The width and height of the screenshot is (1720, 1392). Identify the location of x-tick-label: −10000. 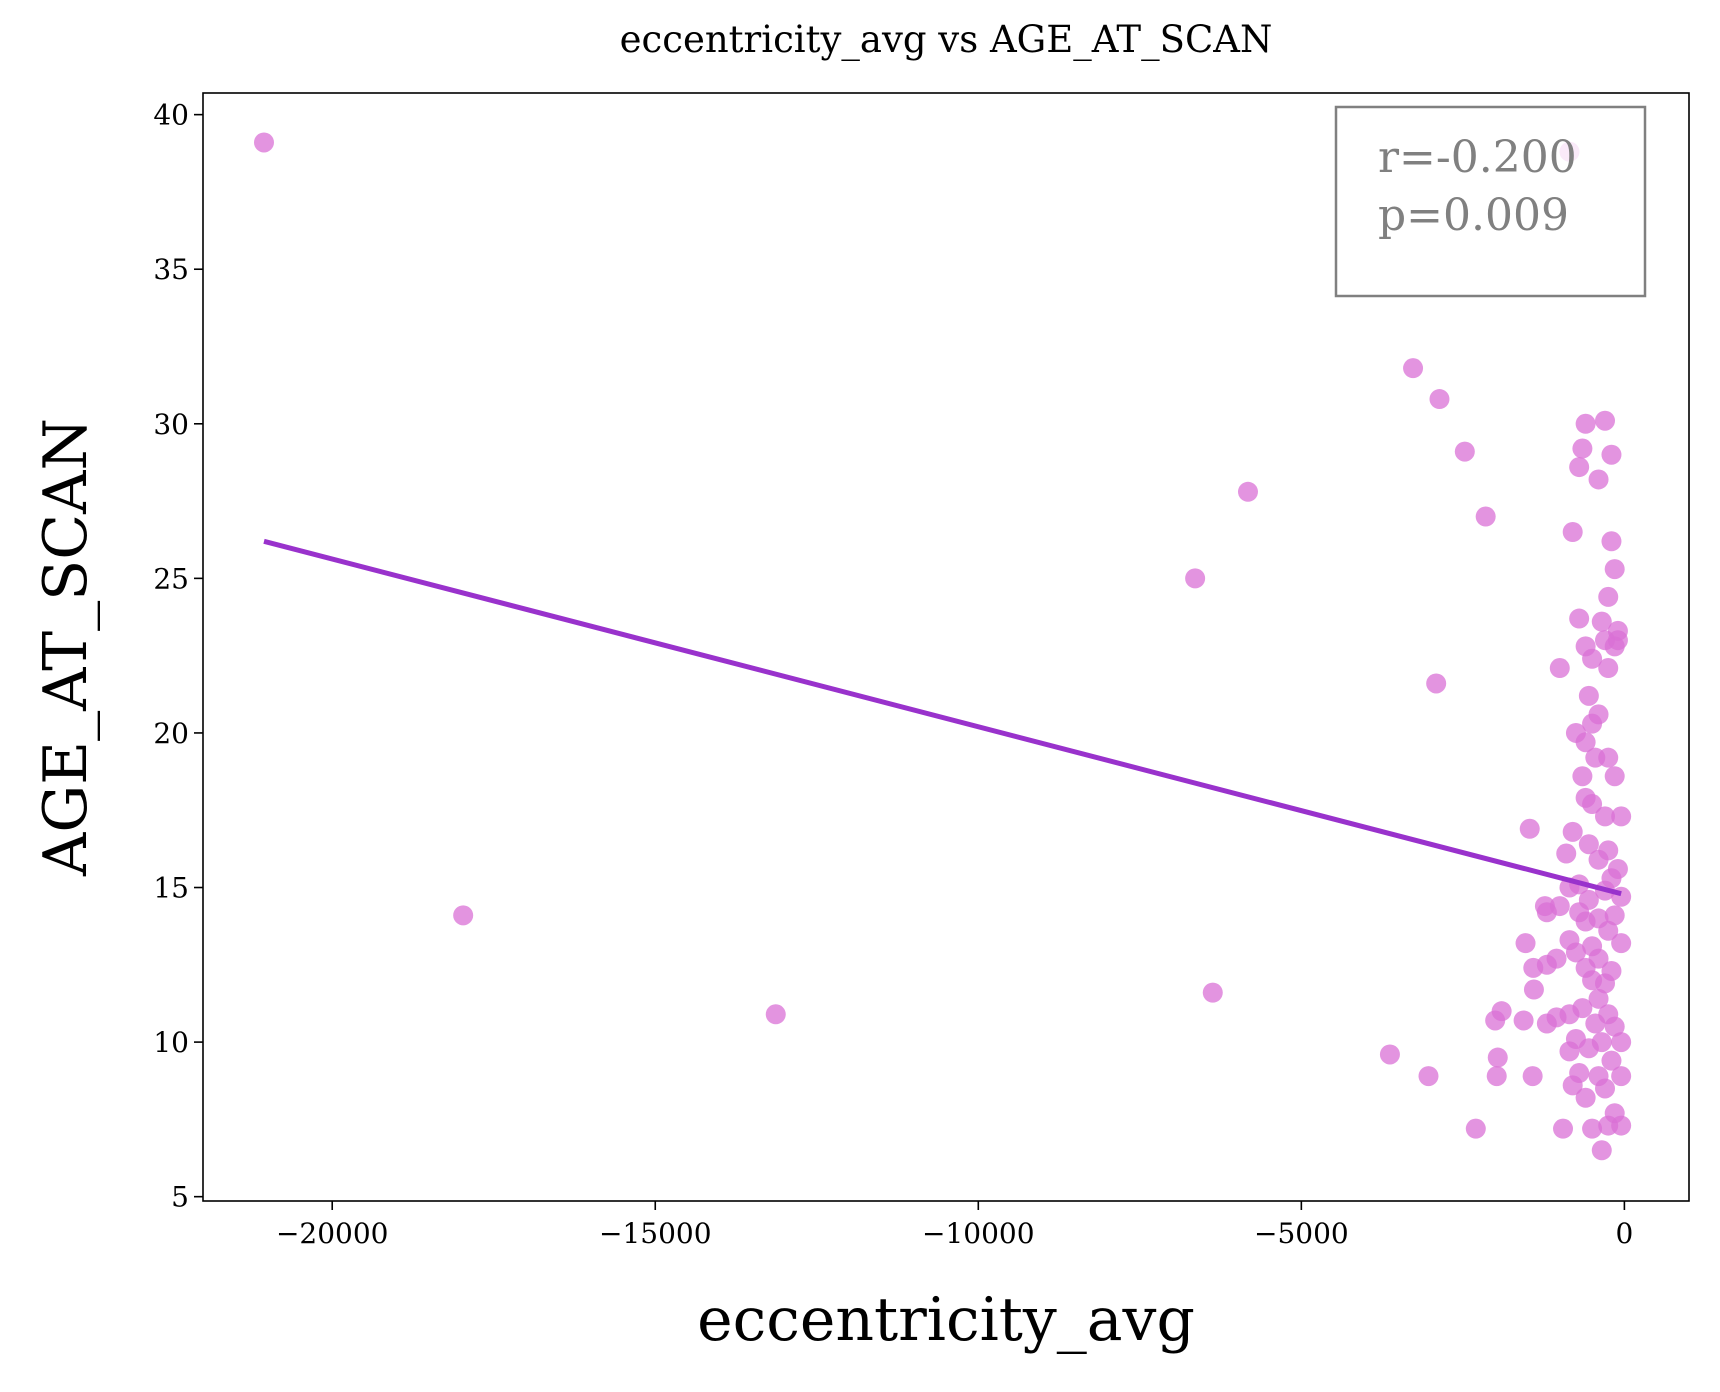
(978, 1233).